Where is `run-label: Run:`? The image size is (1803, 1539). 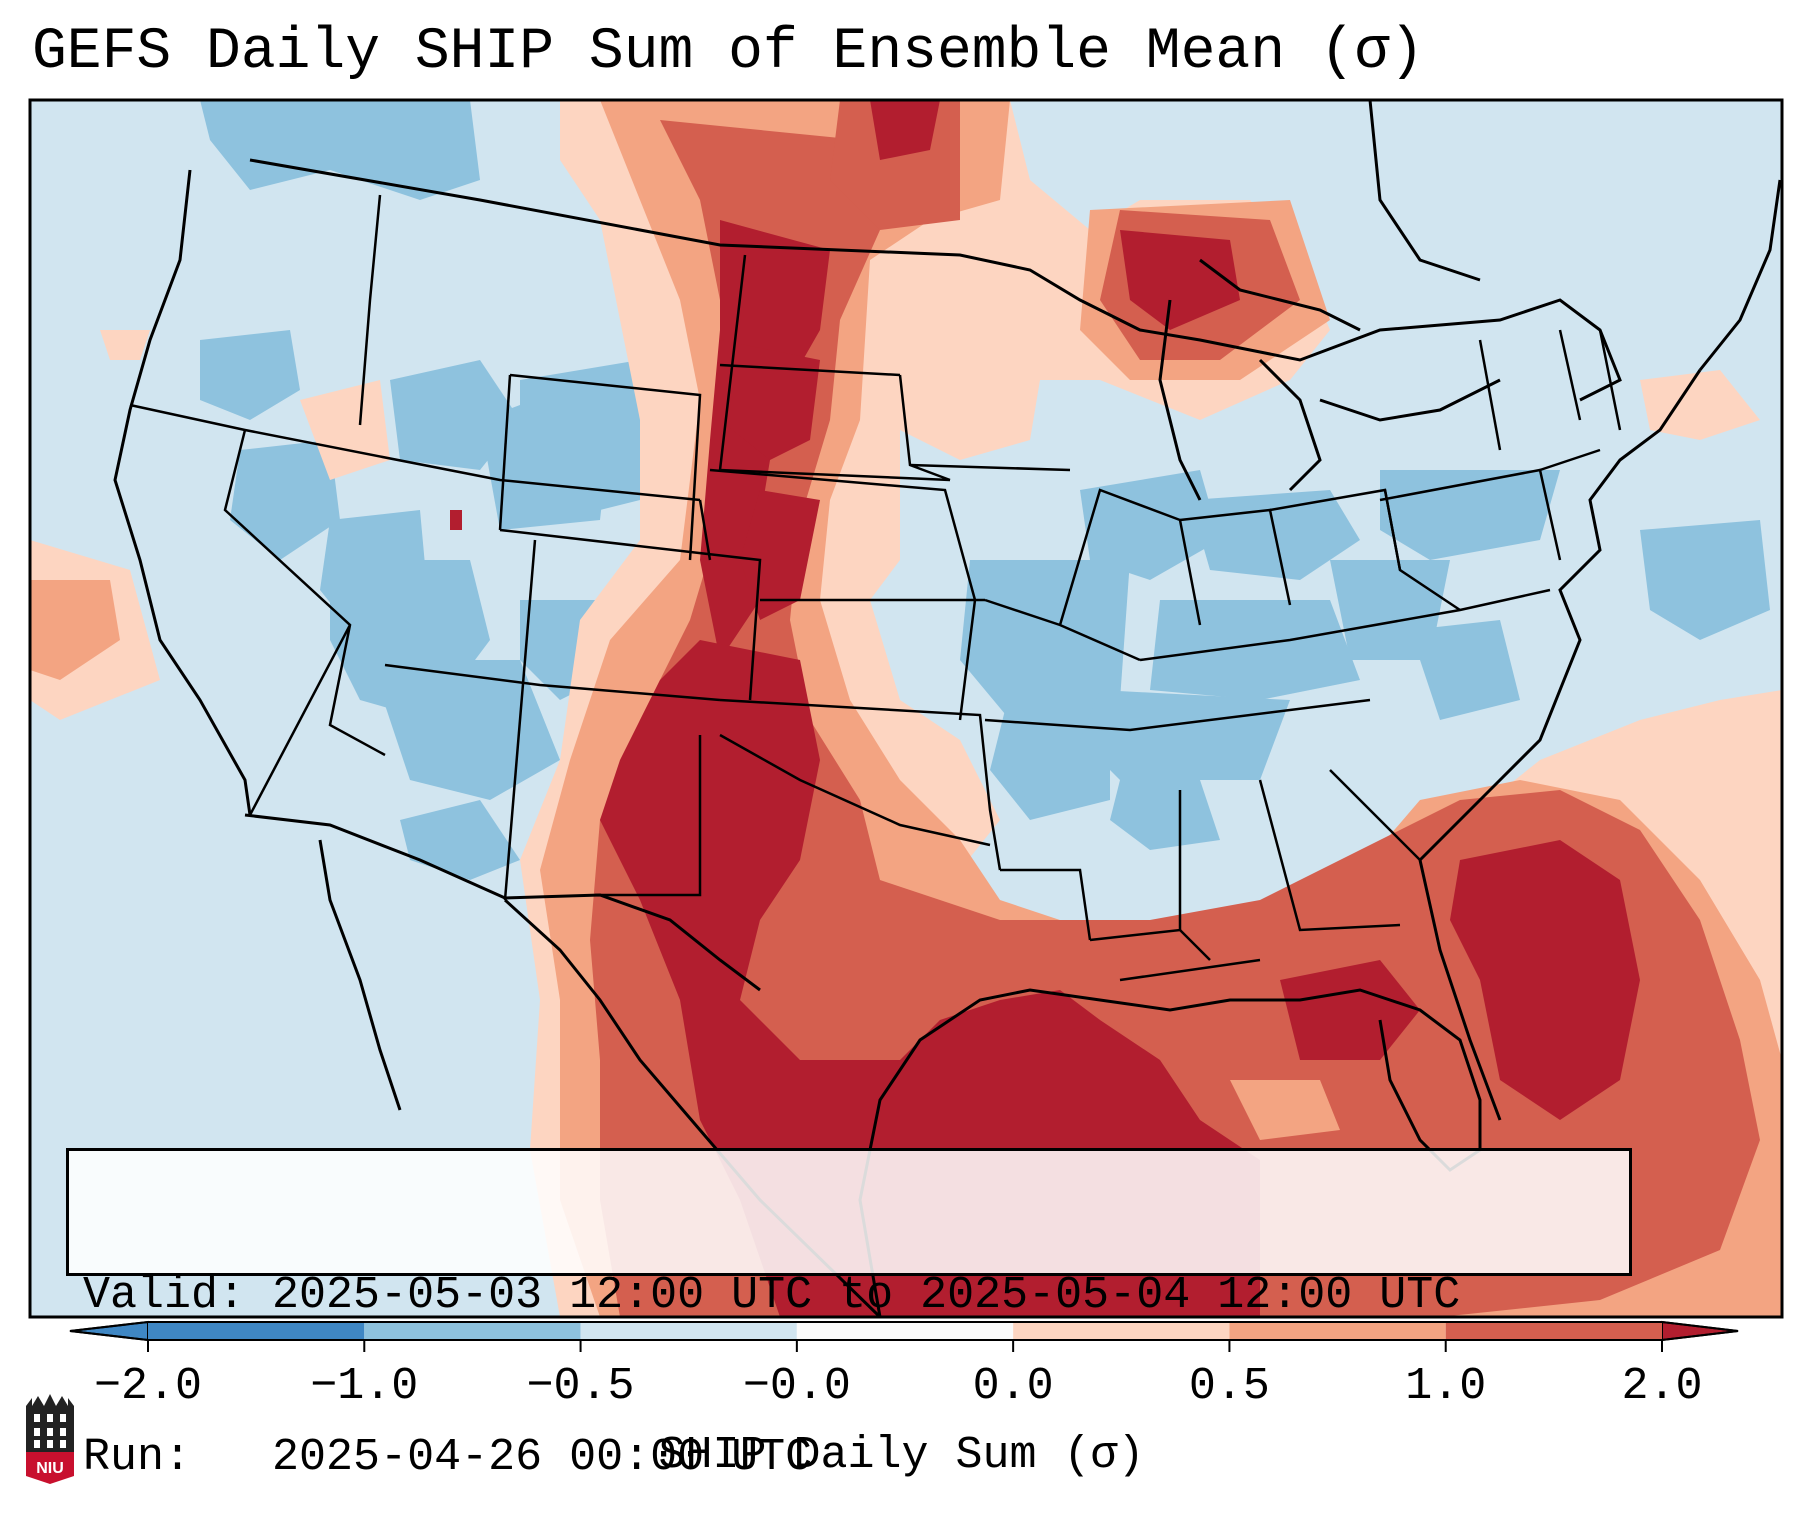 run-label: Run: is located at coordinates (137, 1457).